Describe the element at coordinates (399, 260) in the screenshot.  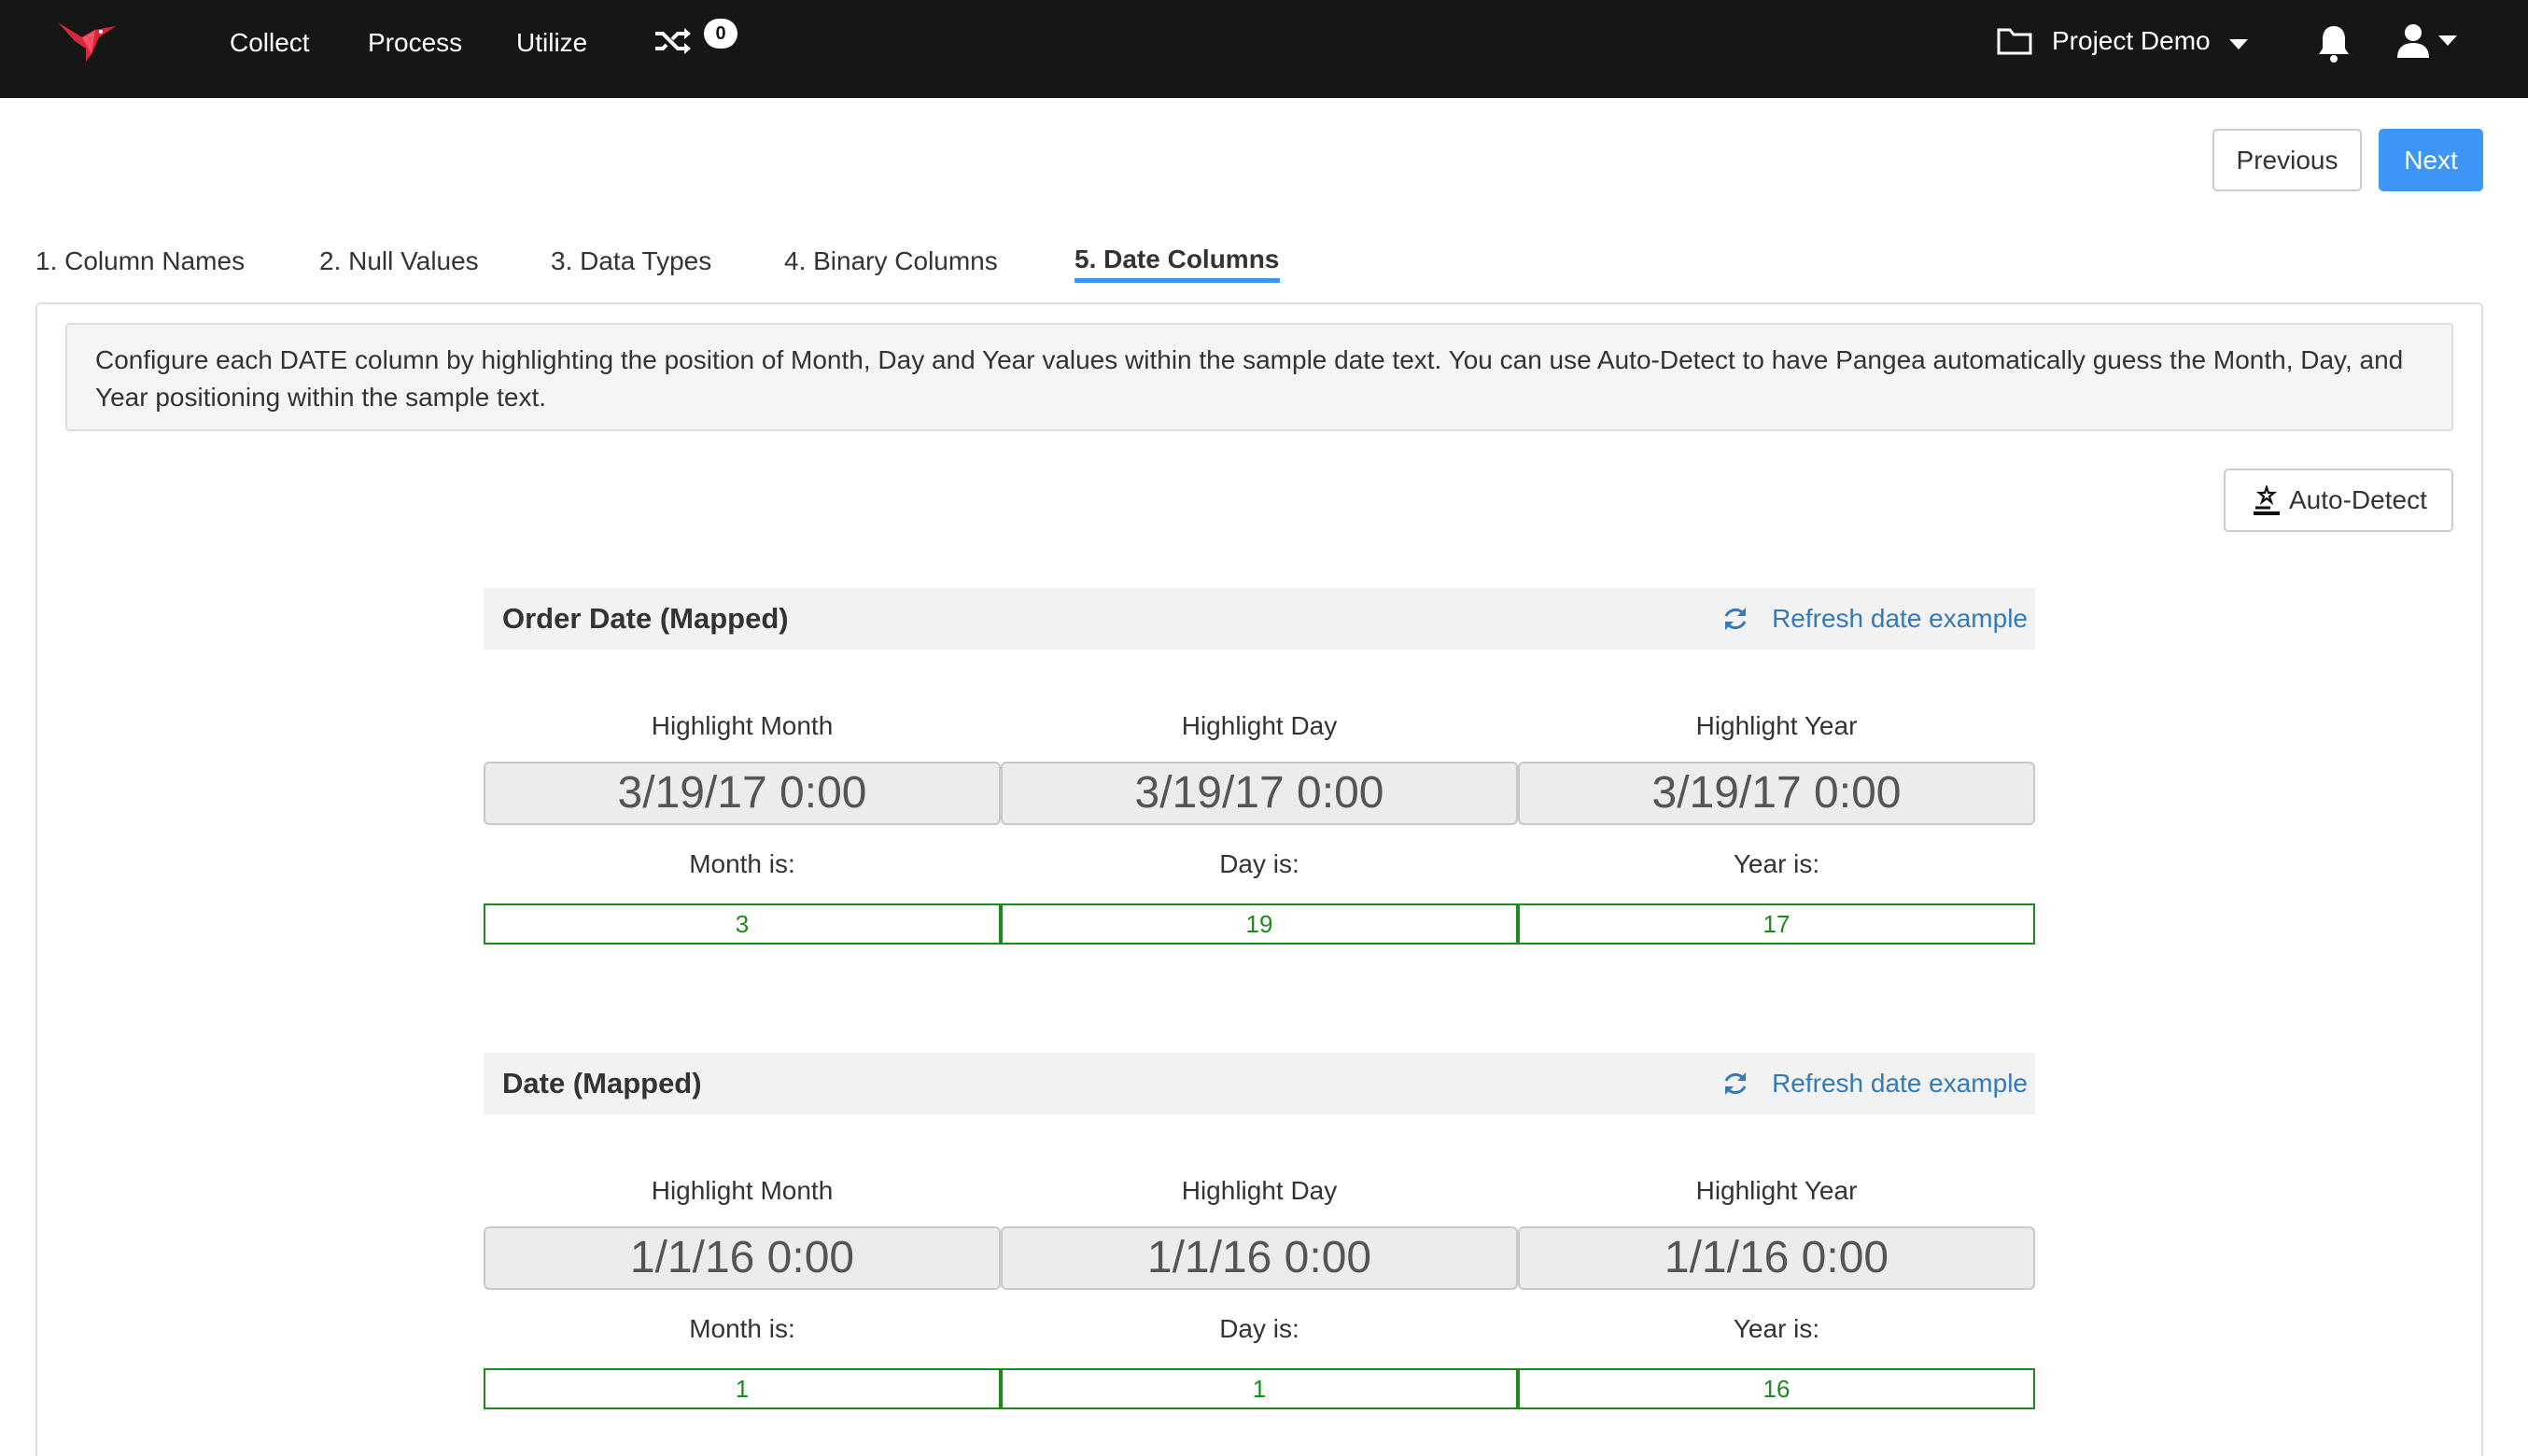
I see `tab-null-values: 2. Null Values` at that location.